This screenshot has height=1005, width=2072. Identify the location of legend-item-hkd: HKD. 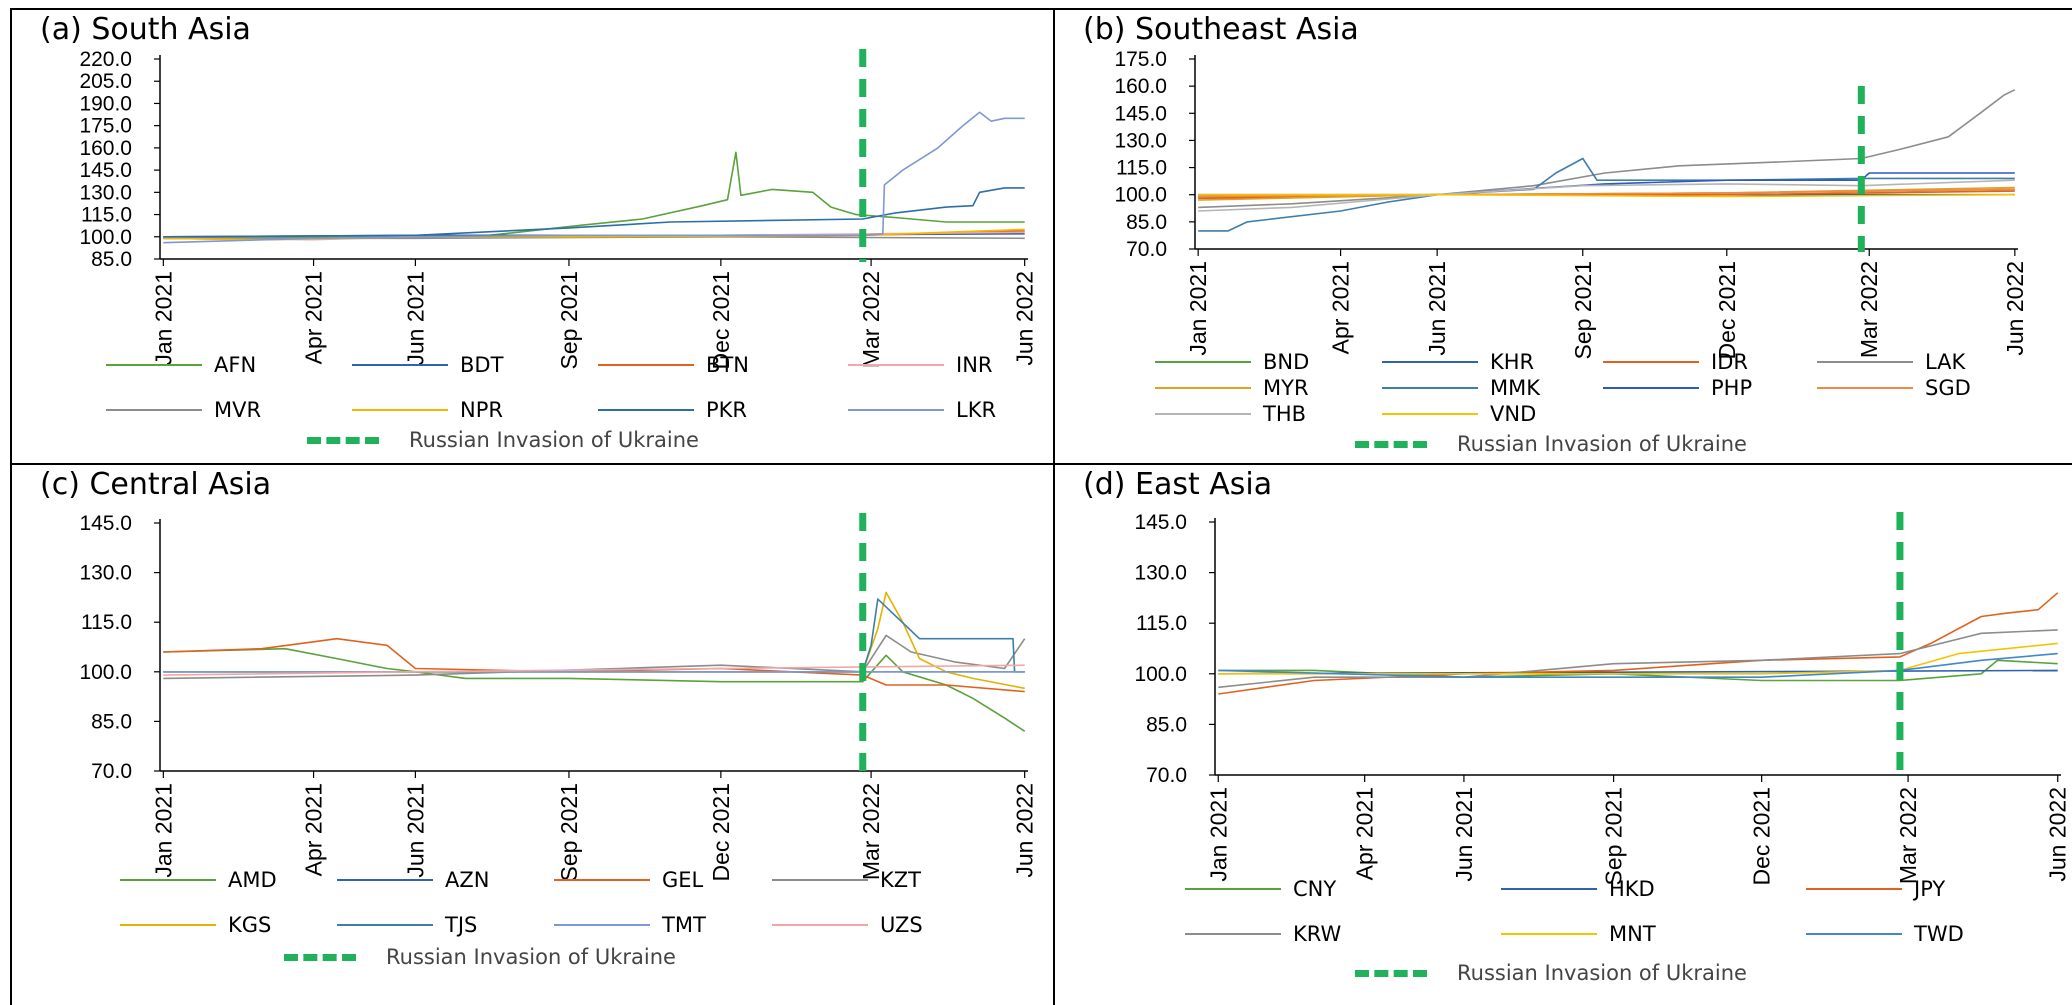
(1578, 889).